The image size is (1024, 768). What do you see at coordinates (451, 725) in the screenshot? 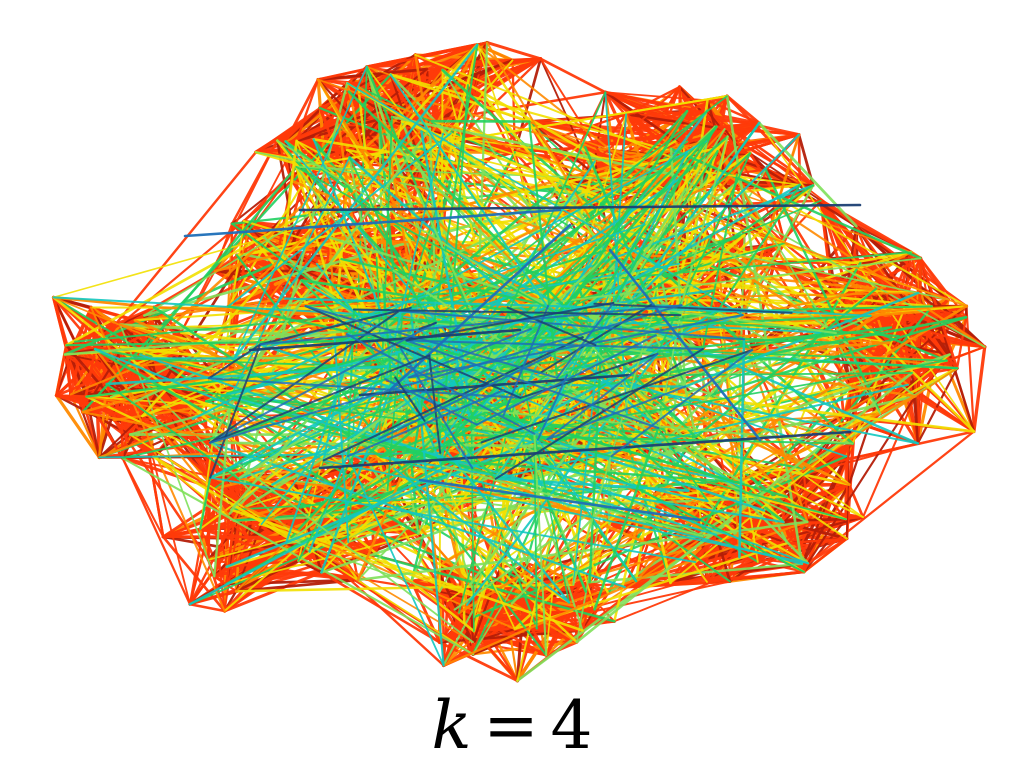
I see `caption-variable: k` at bounding box center [451, 725].